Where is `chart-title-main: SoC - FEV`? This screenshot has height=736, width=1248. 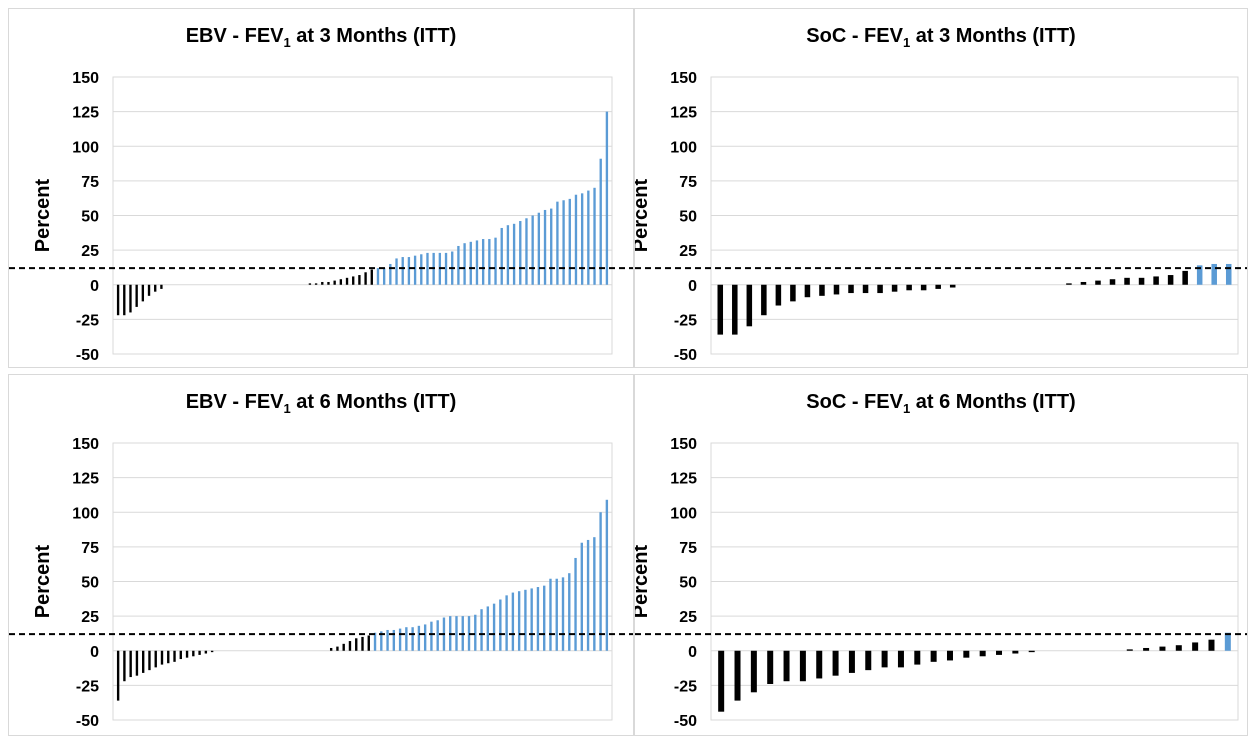
chart-title-main: SoC - FEV is located at coordinates (854, 36).